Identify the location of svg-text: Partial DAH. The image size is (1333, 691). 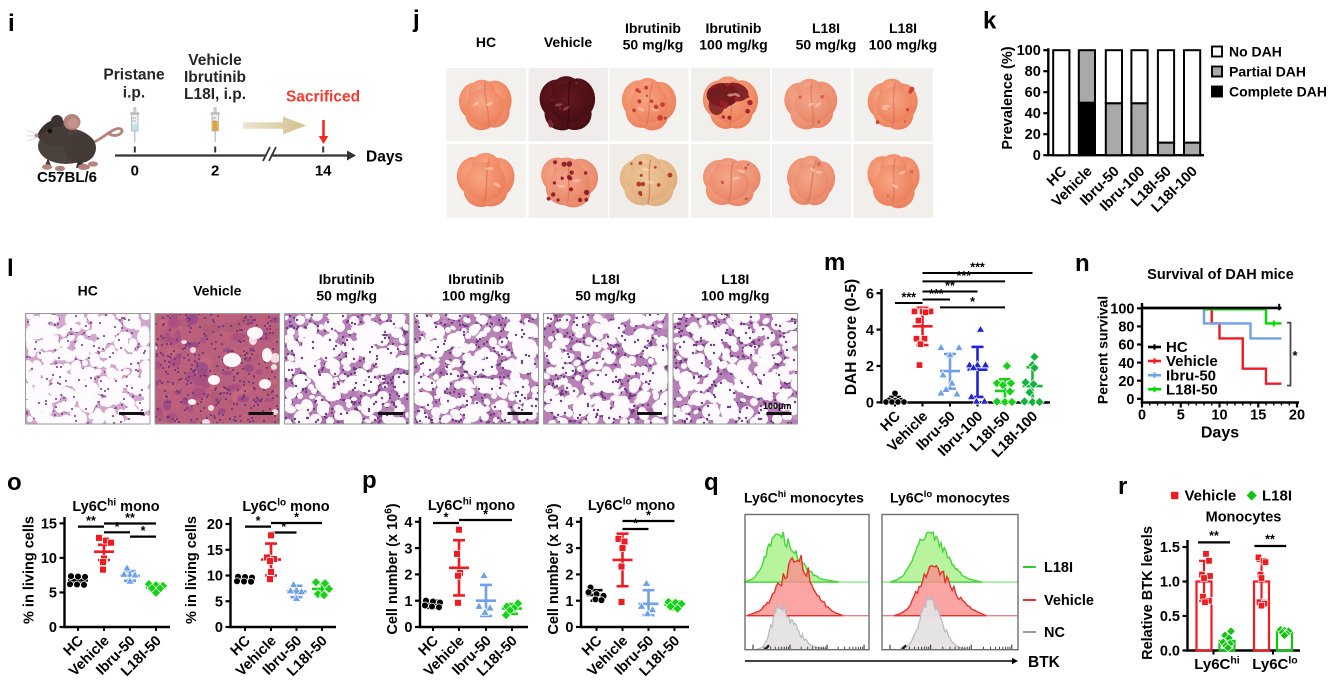
(1267, 72).